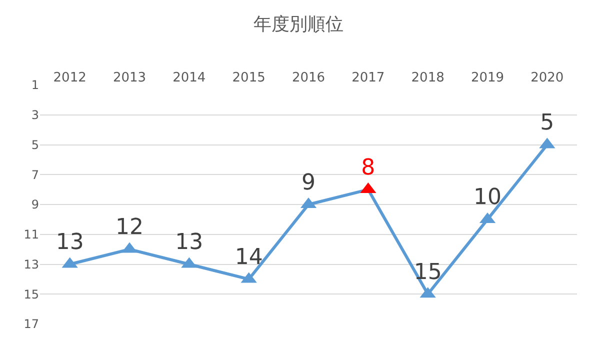 Image resolution: width=597 pixels, height=344 pixels. I want to click on data-label: 5, so click(547, 123).